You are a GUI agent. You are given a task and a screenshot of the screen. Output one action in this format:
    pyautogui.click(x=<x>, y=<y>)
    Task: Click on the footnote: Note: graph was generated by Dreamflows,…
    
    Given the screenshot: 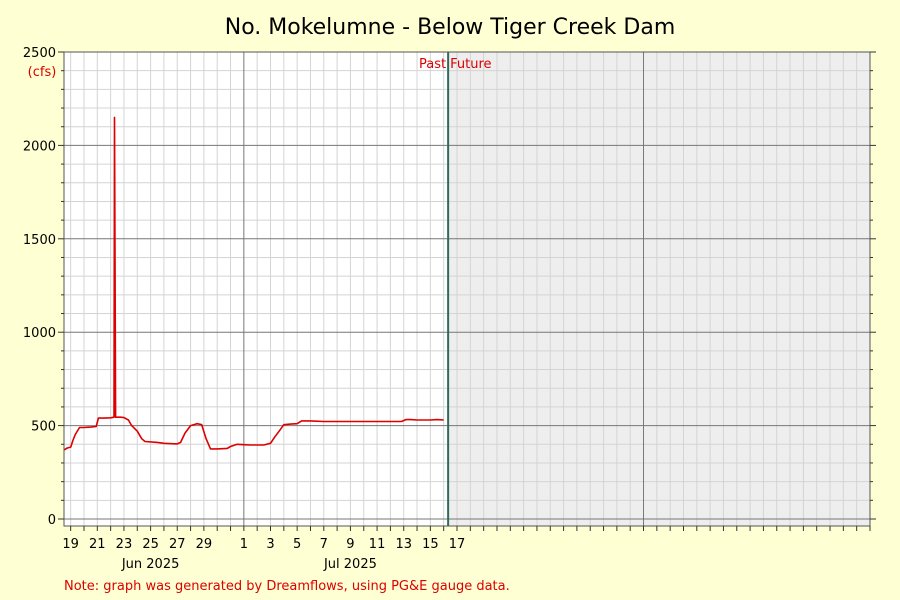 What is the action you would take?
    pyautogui.click(x=287, y=586)
    